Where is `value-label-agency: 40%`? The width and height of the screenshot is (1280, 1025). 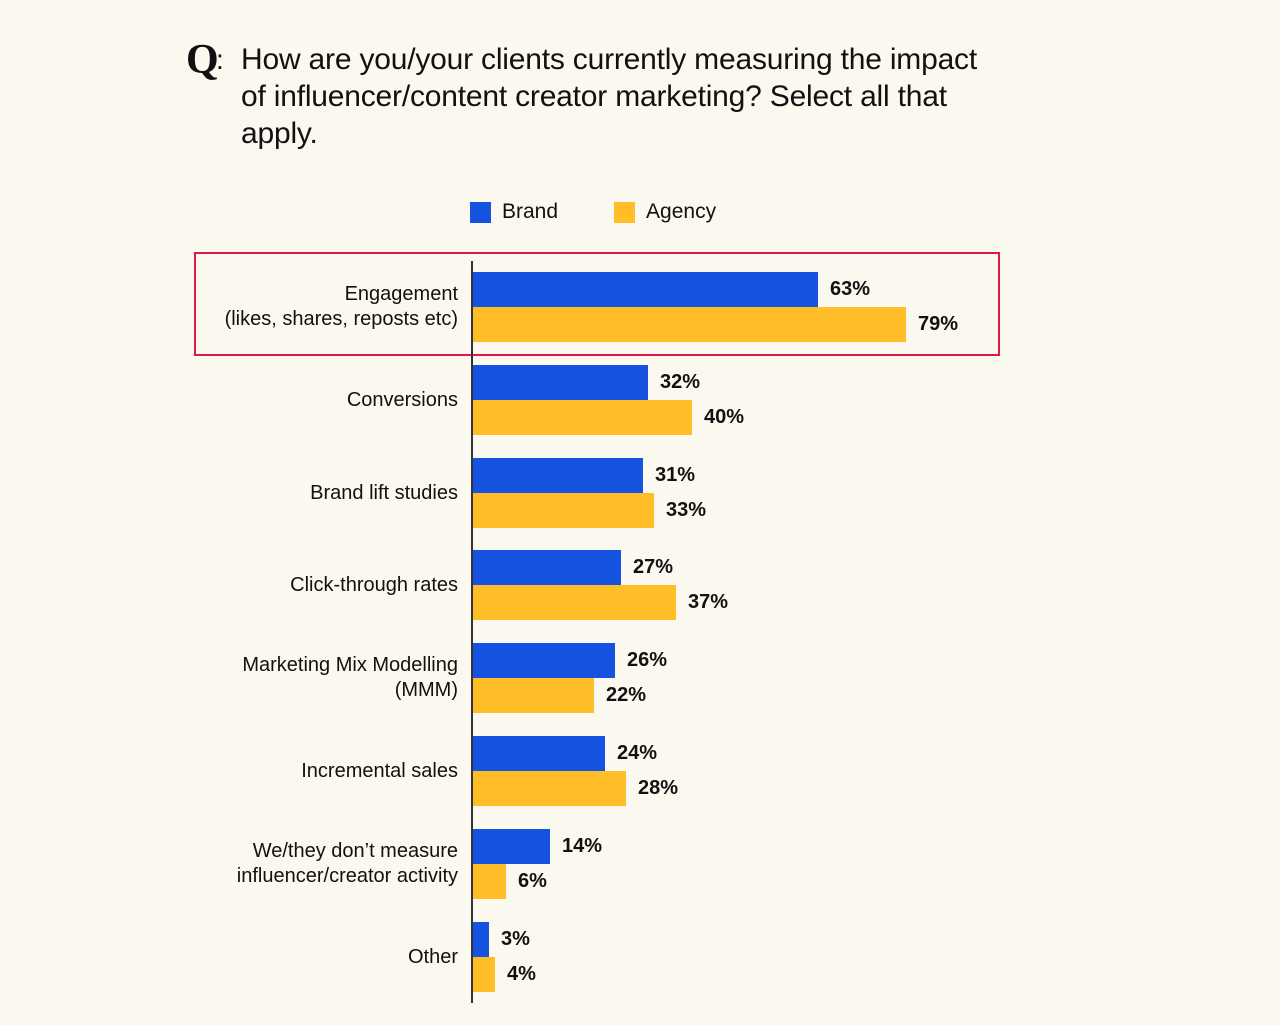 value-label-agency: 40% is located at coordinates (724, 417).